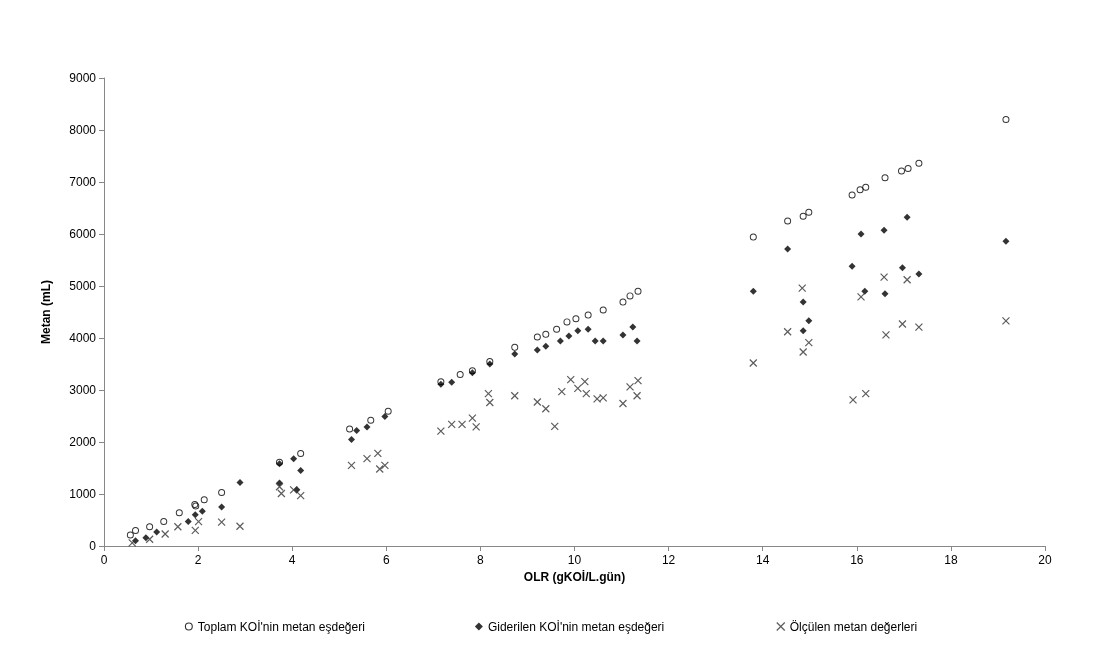  I want to click on y-tick-label: 8000, so click(83, 130).